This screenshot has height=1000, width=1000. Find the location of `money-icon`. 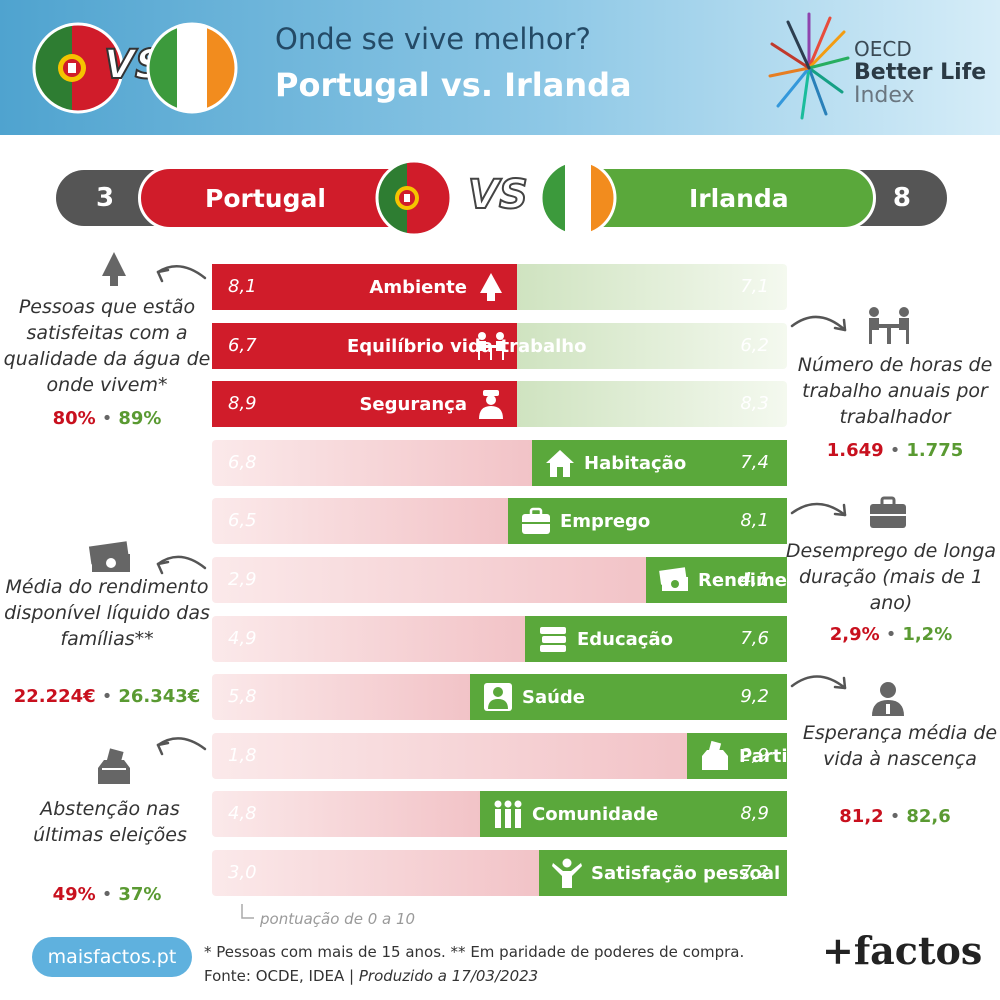

money-icon is located at coordinates (673, 579).